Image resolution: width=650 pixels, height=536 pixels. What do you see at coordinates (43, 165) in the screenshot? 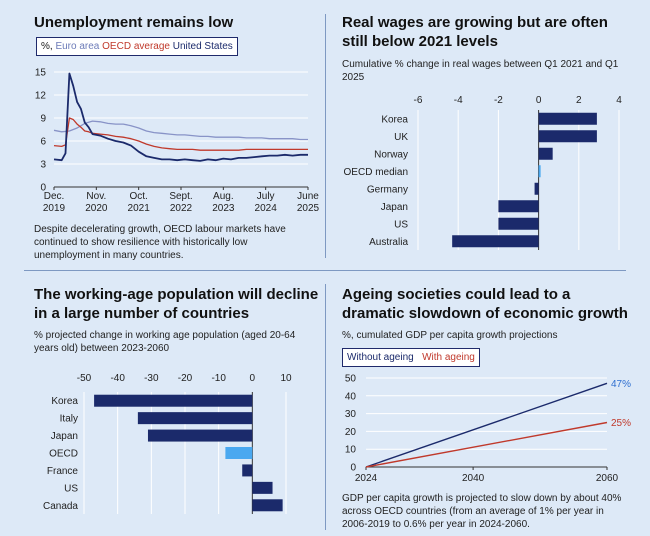
I see `y-tick-label: 3` at bounding box center [43, 165].